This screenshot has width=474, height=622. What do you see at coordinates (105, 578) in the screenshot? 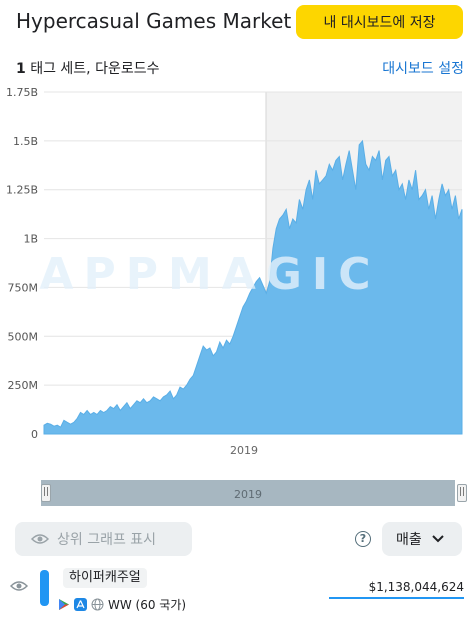
I see `publisher-tag: 하이퍼캐주얼` at bounding box center [105, 578].